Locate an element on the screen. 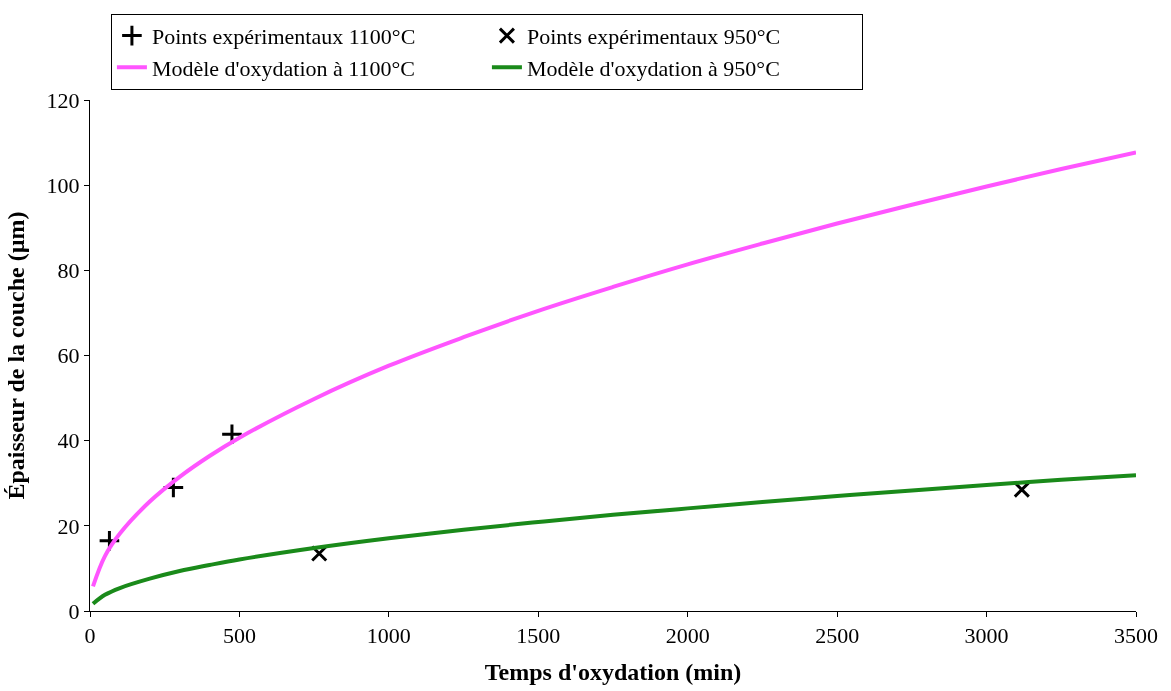  y-tick-label: 20 is located at coordinates (68, 526).